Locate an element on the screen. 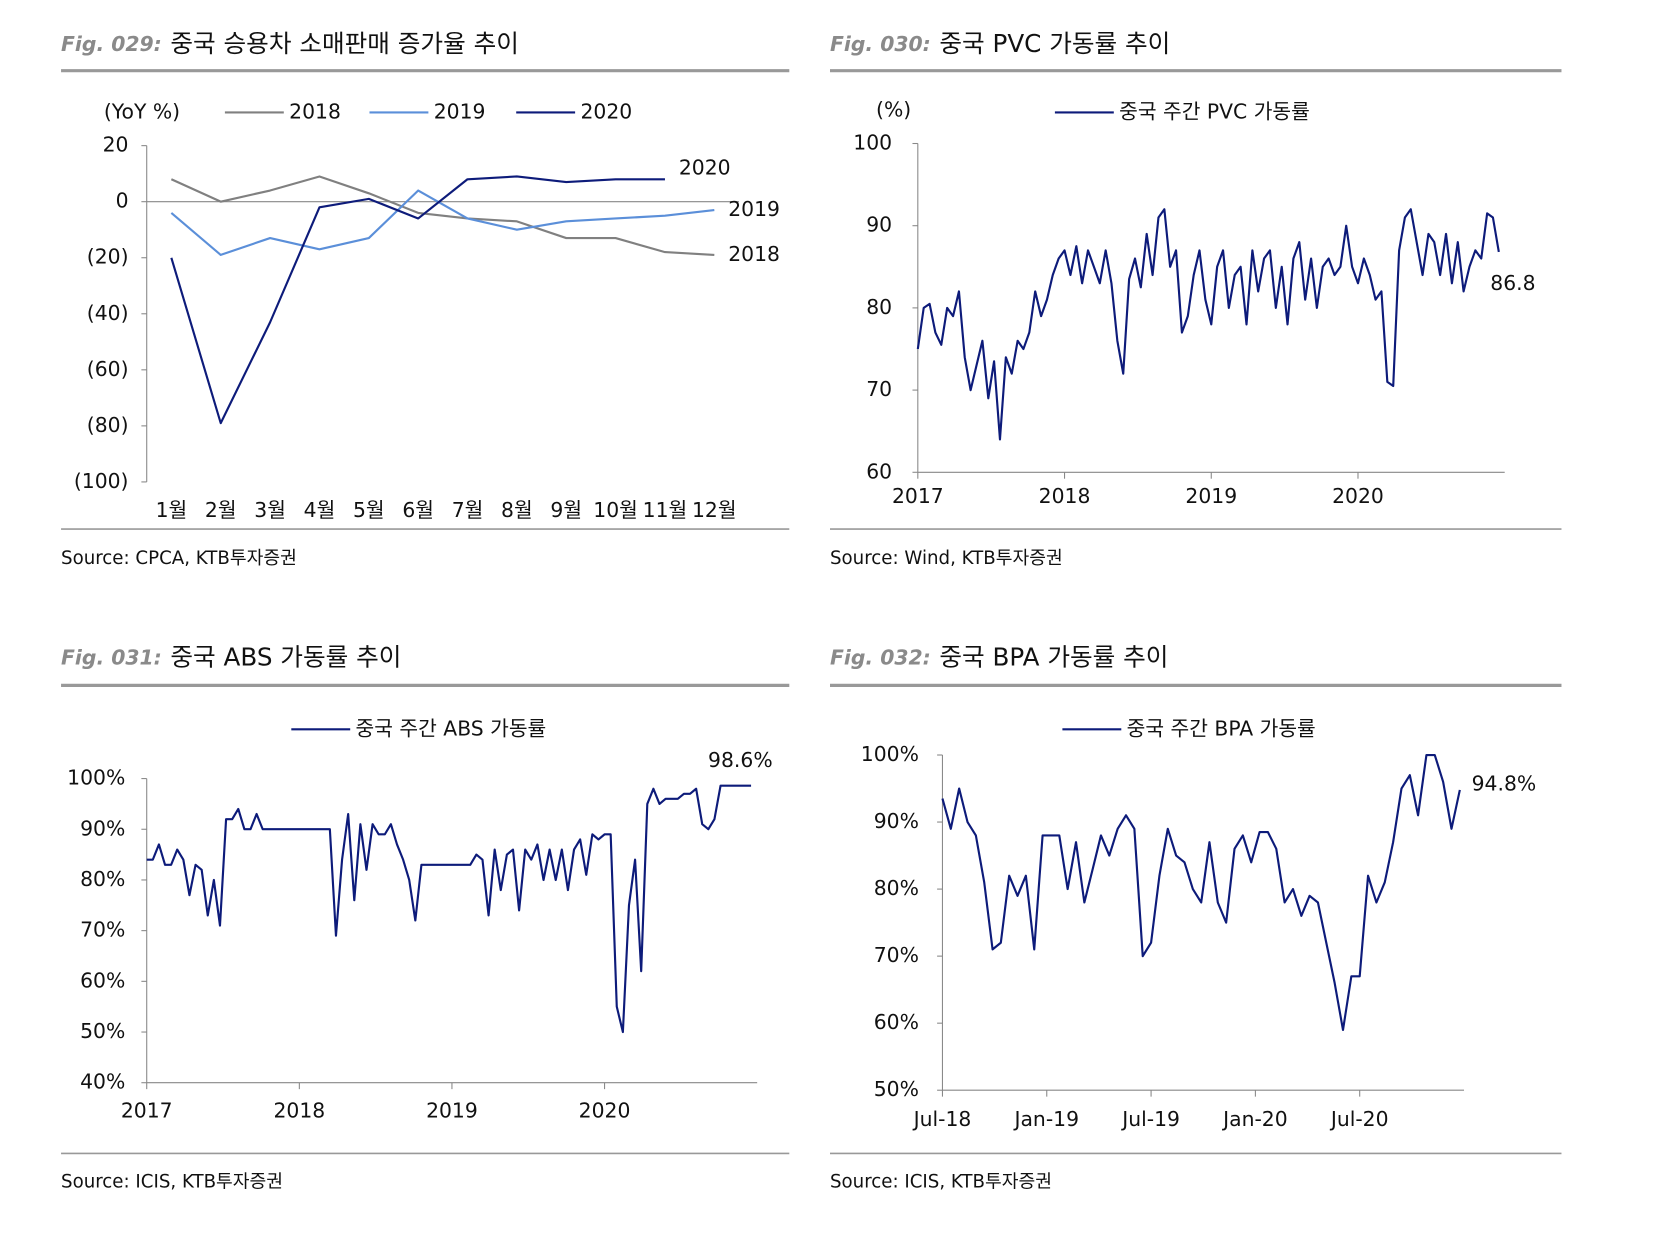 The height and width of the screenshot is (1238, 1660). x-tick-label: Jul-18 is located at coordinates (942, 1119).